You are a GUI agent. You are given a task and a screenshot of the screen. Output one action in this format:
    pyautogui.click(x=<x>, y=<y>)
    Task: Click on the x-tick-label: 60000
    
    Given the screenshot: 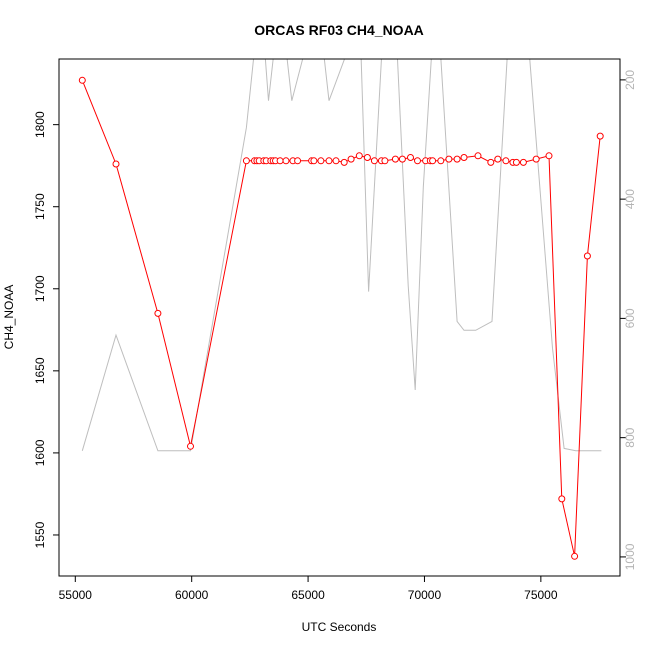 What is the action you would take?
    pyautogui.click(x=192, y=595)
    